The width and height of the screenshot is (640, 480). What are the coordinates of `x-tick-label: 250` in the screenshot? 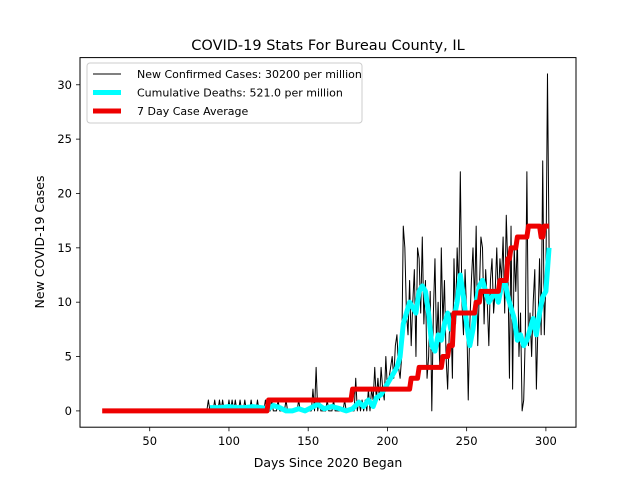 It's located at (467, 441).